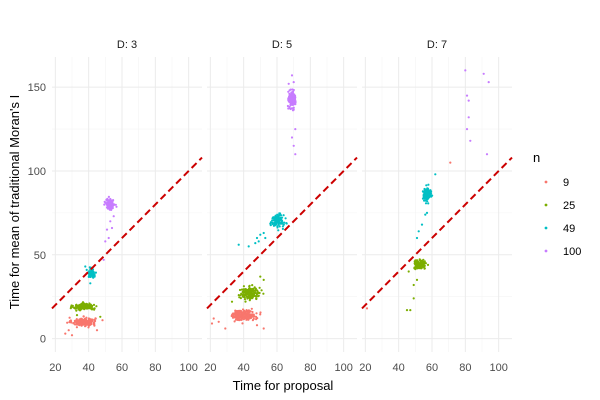  What do you see at coordinates (569, 206) in the screenshot?
I see `legend-label: 25` at bounding box center [569, 206].